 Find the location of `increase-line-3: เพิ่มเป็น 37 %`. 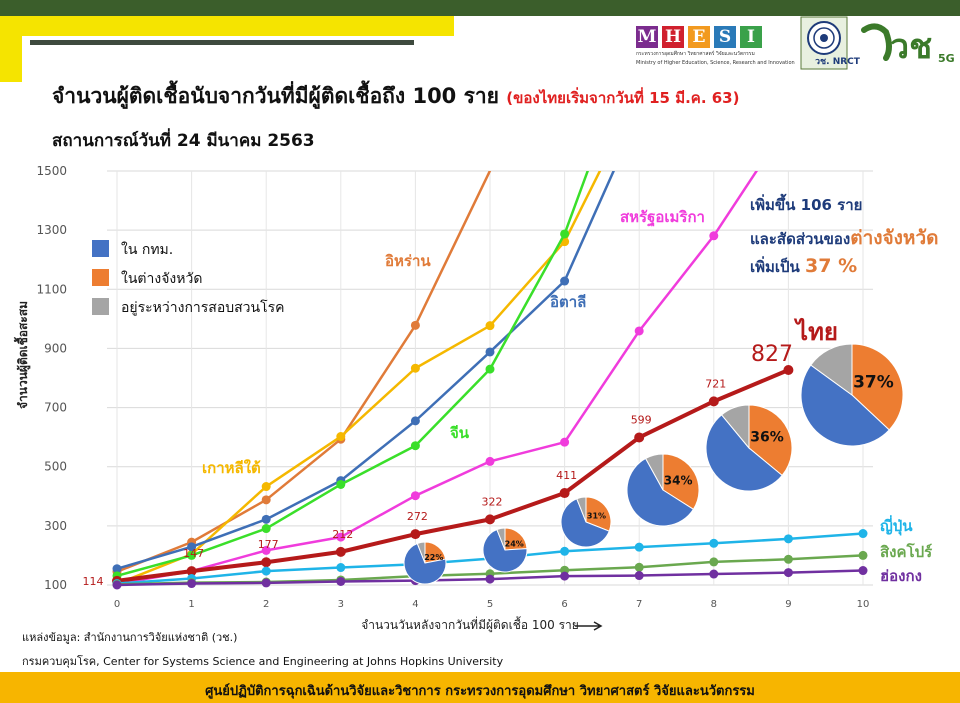

increase-line-3: เพิ่มเป็น 37 % is located at coordinates (803, 267).